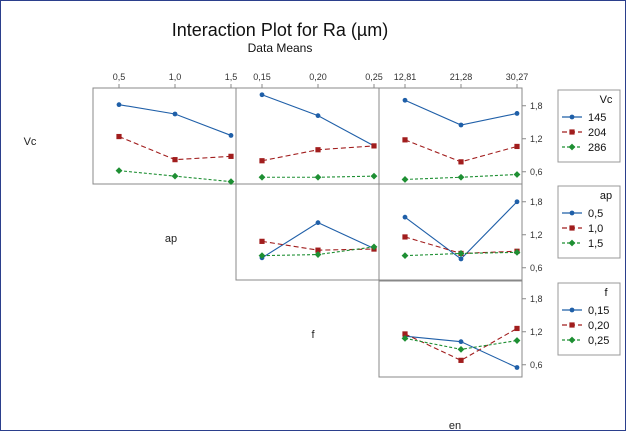 Image resolution: width=626 pixels, height=431 pixels. What do you see at coordinates (280, 48) in the screenshot?
I see `chart-subtitle: Data Means` at bounding box center [280, 48].